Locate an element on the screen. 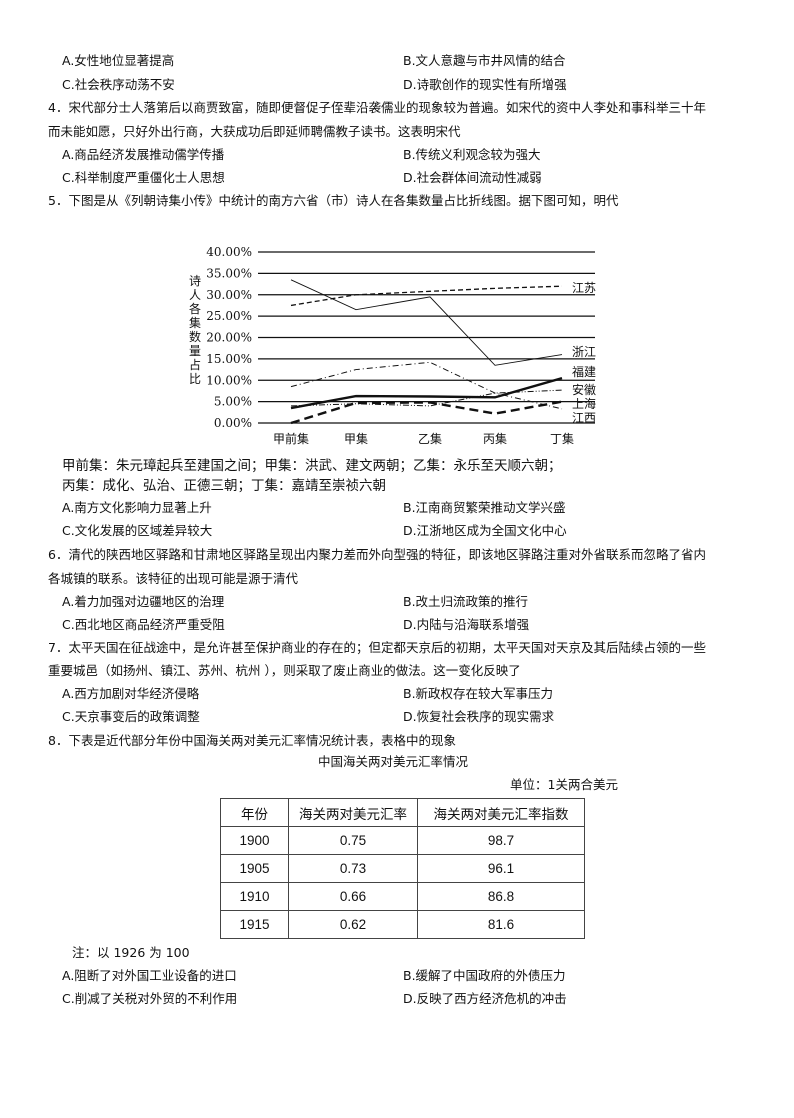 The height and width of the screenshot is (1118, 794). cell-rate: 0.62 is located at coordinates (353, 924).